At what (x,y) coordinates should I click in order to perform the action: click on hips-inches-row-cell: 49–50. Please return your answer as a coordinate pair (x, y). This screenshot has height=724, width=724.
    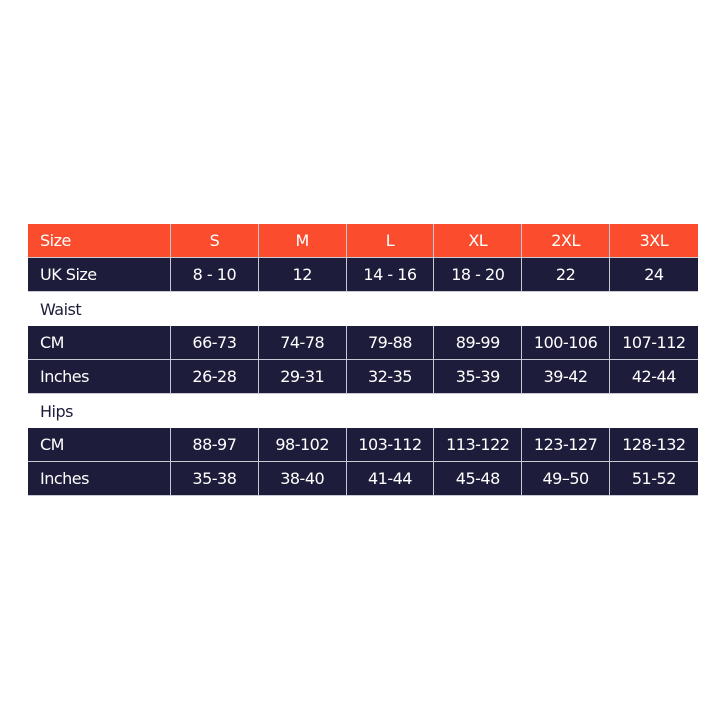
    Looking at the image, I should click on (566, 479).